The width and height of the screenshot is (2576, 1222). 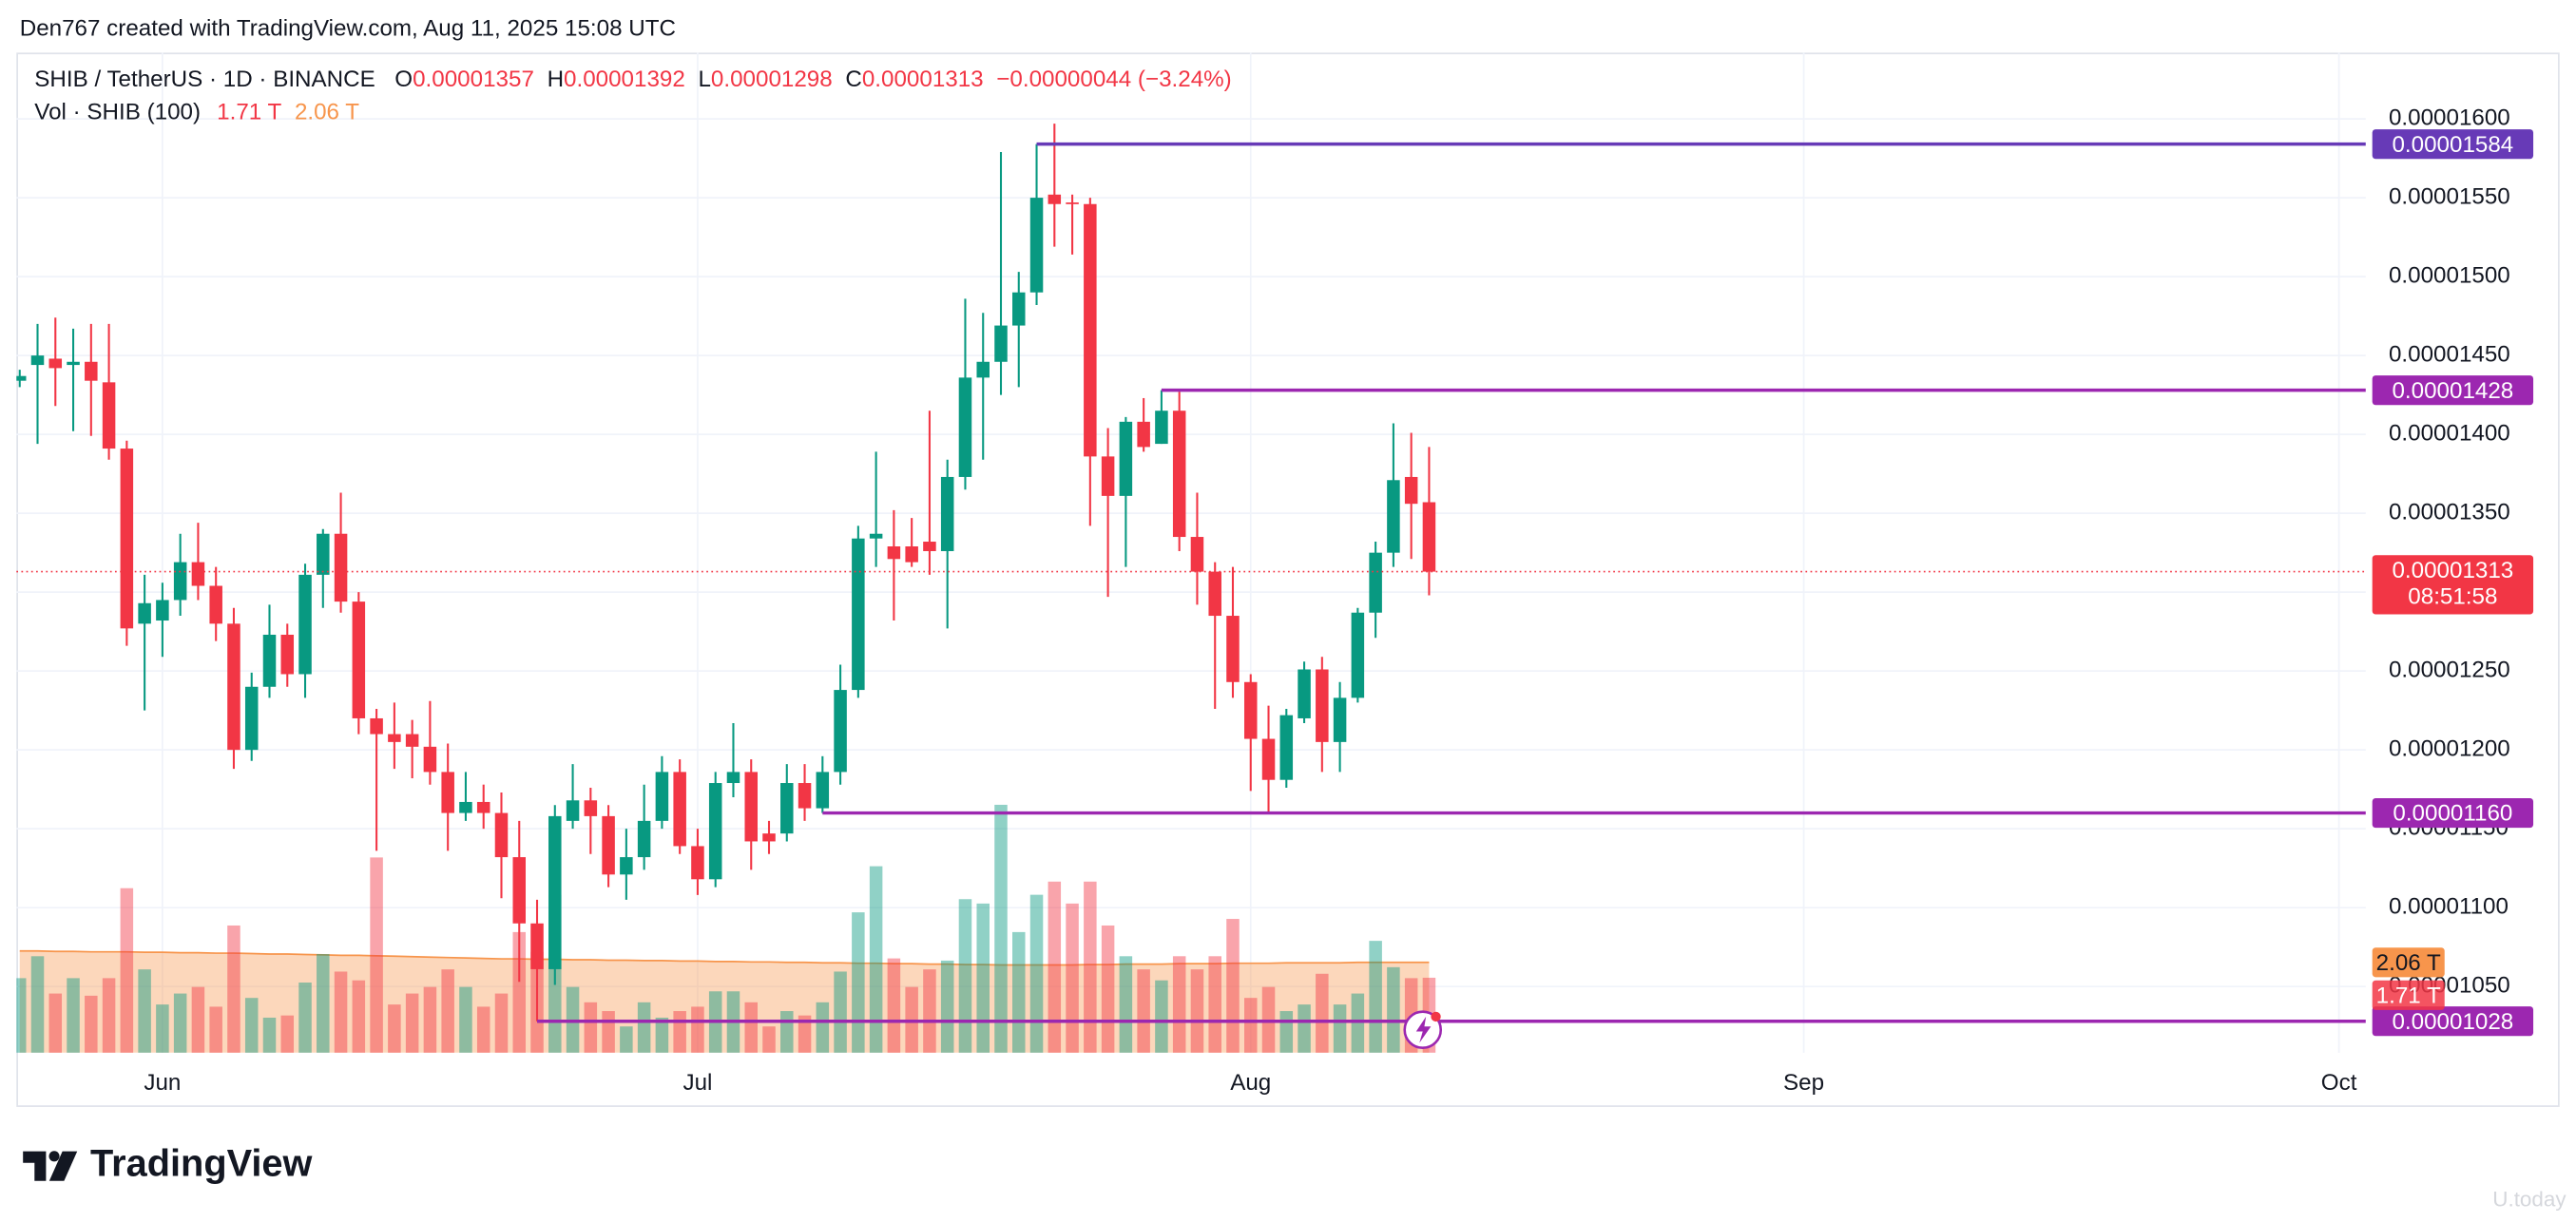 I want to click on ohlc-value: 0.00001357, so click(x=473, y=80).